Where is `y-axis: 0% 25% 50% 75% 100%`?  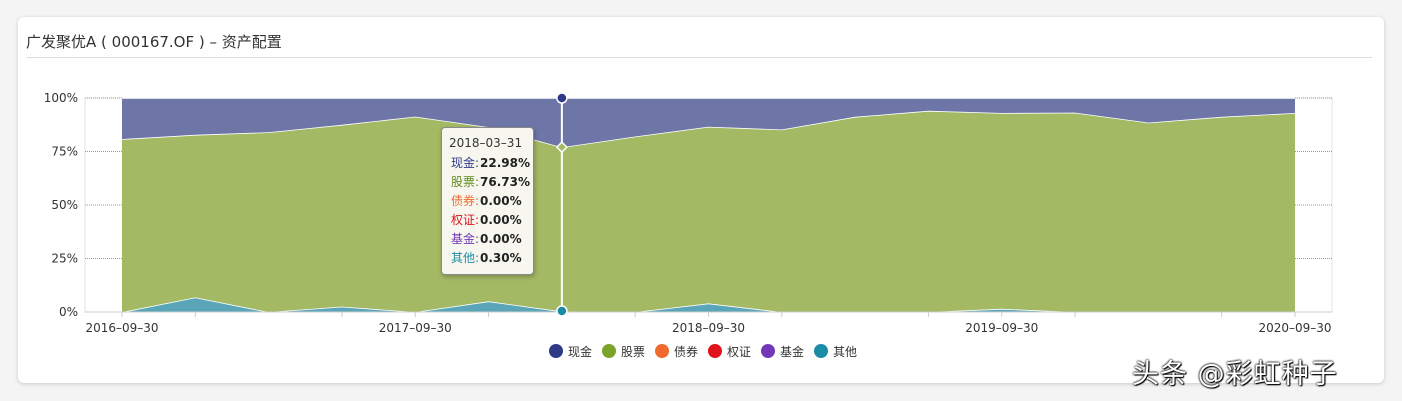
y-axis: 0% 25% 50% 75% 100% is located at coordinates (61, 205).